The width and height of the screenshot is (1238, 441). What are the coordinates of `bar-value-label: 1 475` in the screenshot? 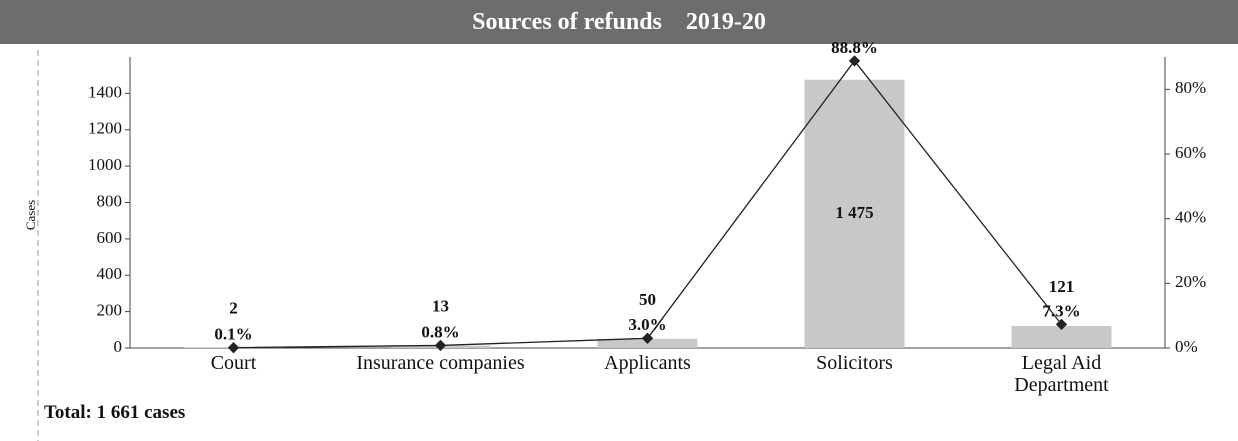 It's located at (854, 212).